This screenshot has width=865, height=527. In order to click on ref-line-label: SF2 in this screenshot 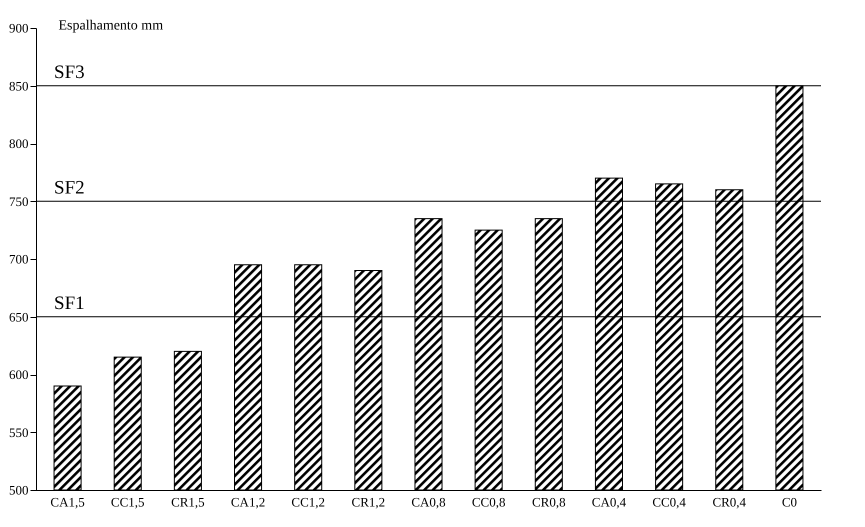, I will do `click(69, 187)`.